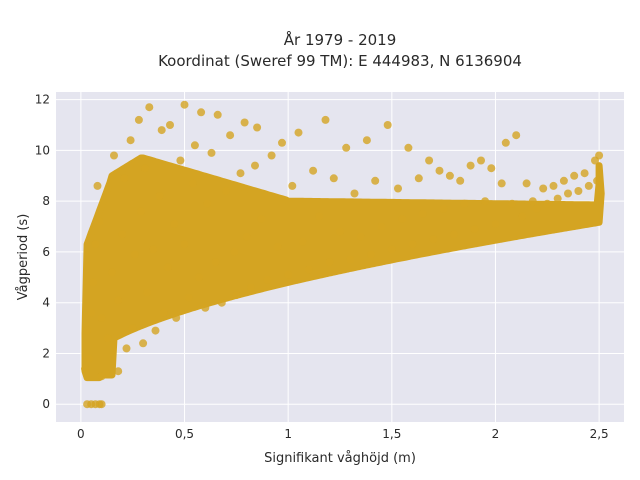 The image size is (640, 480). What do you see at coordinates (391, 434) in the screenshot?
I see `x-tick-label: 1,5` at bounding box center [391, 434].